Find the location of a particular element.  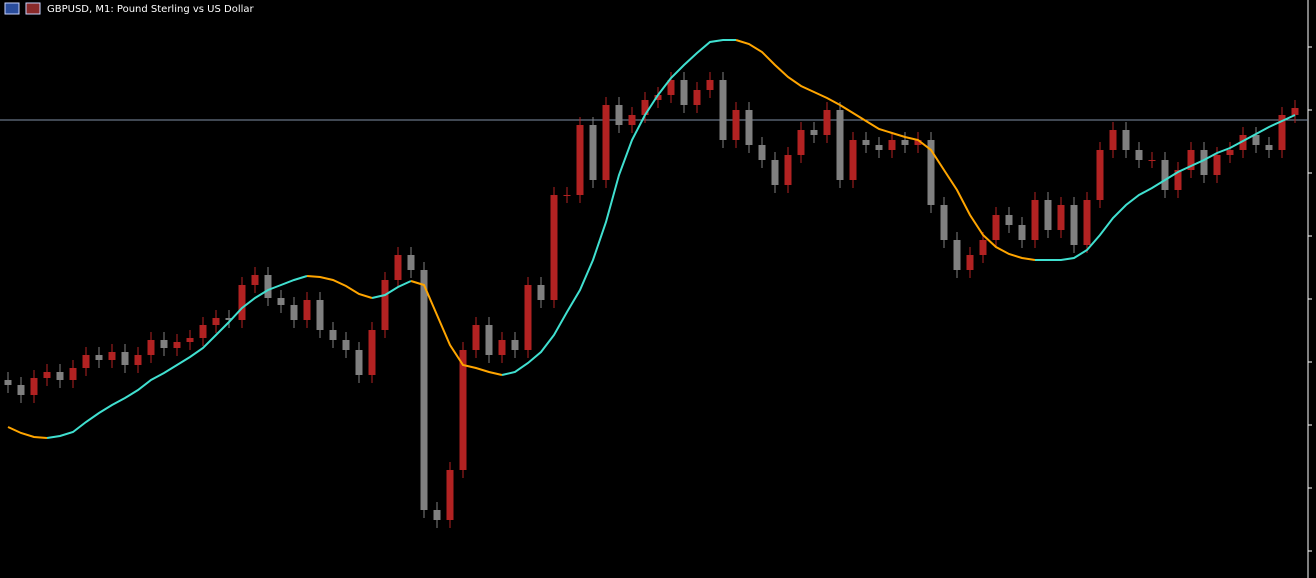

menu-icon is located at coordinates (12, 8).